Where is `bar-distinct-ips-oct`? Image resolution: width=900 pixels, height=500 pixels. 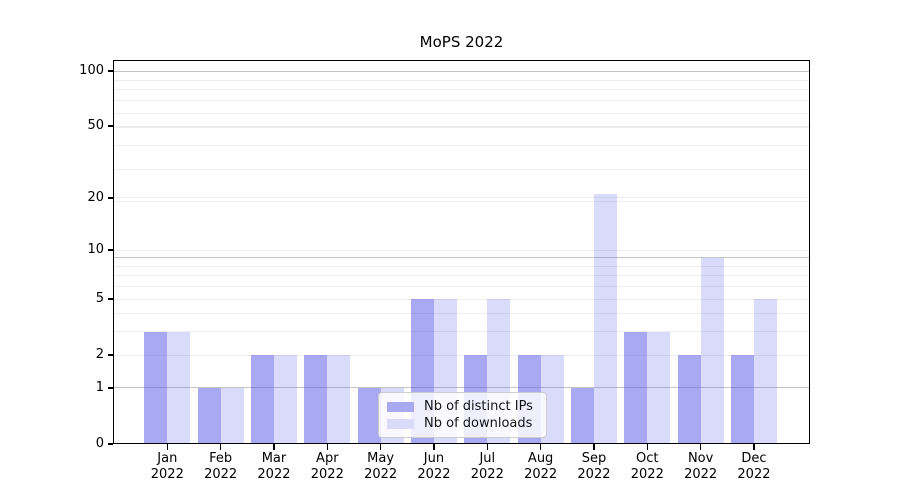 bar-distinct-ips-oct is located at coordinates (636, 387).